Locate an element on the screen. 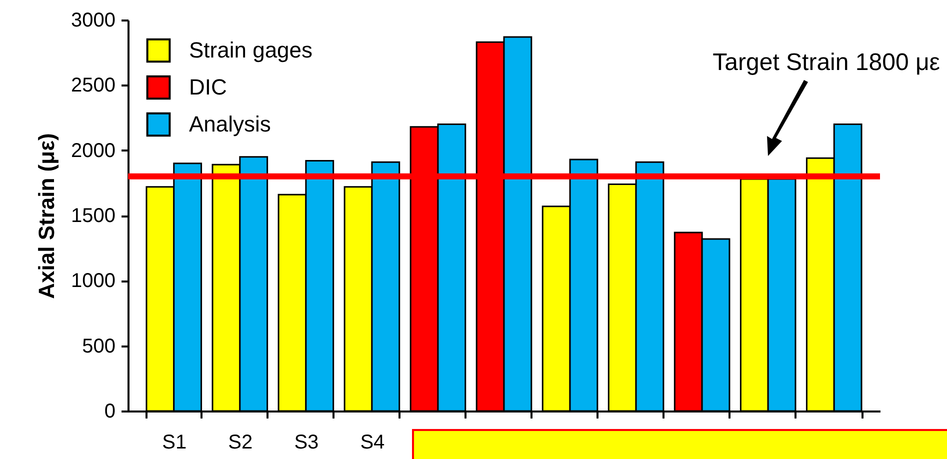 This screenshot has width=947, height=459. y-tick-label: 1500 is located at coordinates (93, 216).